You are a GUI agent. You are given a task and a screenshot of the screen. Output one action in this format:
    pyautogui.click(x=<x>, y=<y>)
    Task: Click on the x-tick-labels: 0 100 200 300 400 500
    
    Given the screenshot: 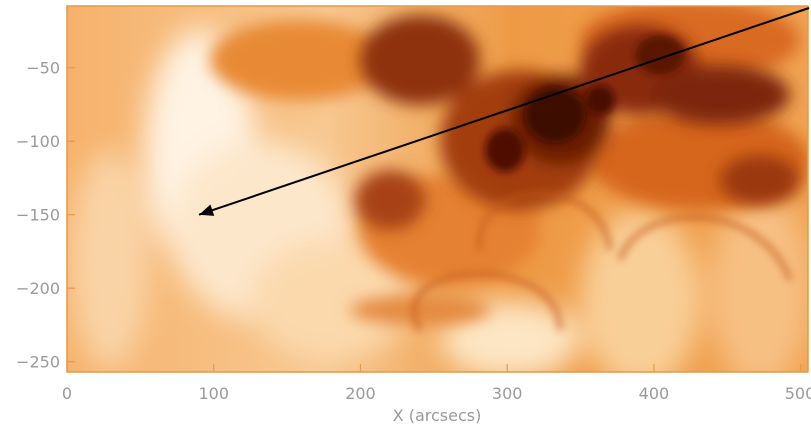 What is the action you would take?
    pyautogui.click(x=436, y=393)
    